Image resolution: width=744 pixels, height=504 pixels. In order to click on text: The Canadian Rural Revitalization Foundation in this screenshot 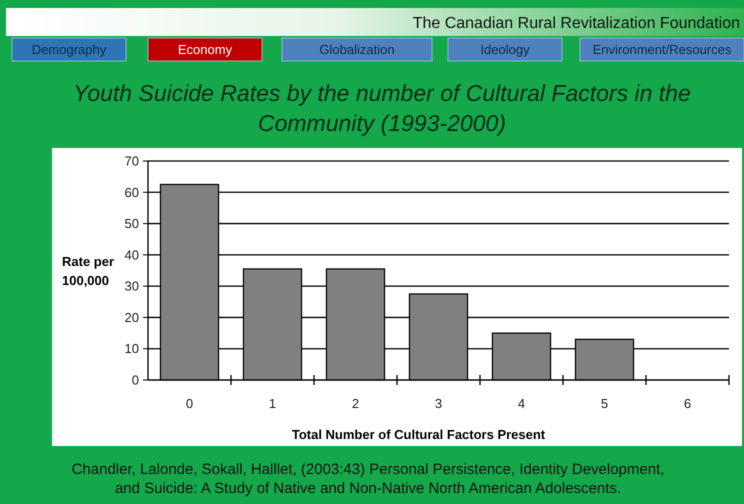, I will do `click(576, 23)`.